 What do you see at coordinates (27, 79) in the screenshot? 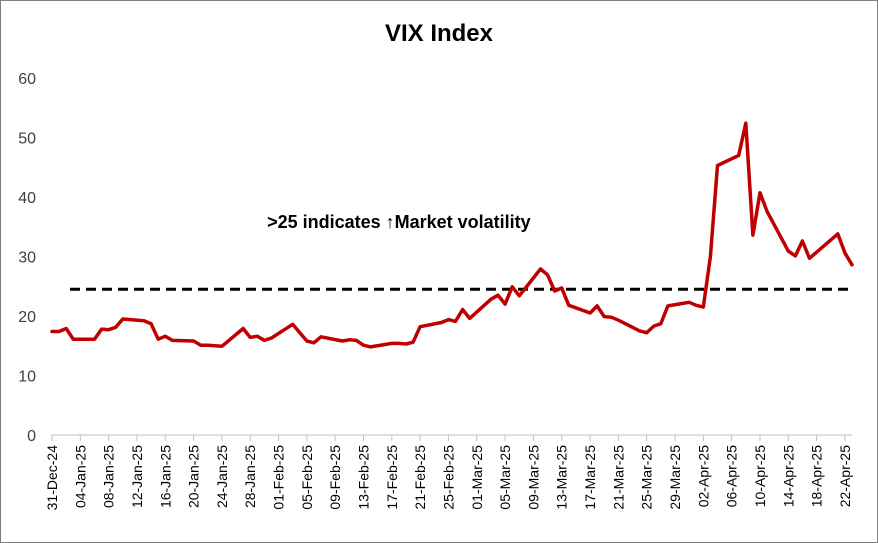
I see `y-tick-label: 60` at bounding box center [27, 79].